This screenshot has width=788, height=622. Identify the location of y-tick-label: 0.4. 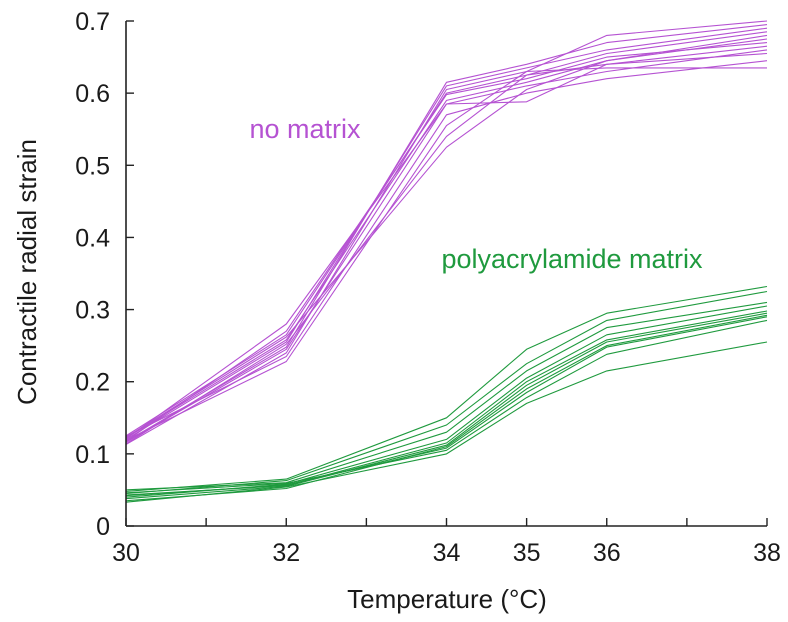
(92, 238).